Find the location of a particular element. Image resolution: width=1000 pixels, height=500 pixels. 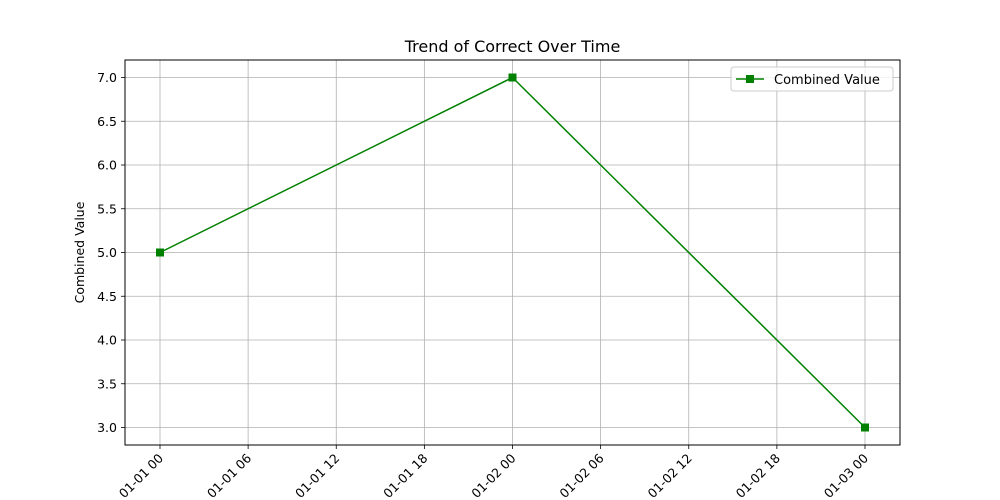

x-tick-label: 01-02 18 is located at coordinates (758, 475).